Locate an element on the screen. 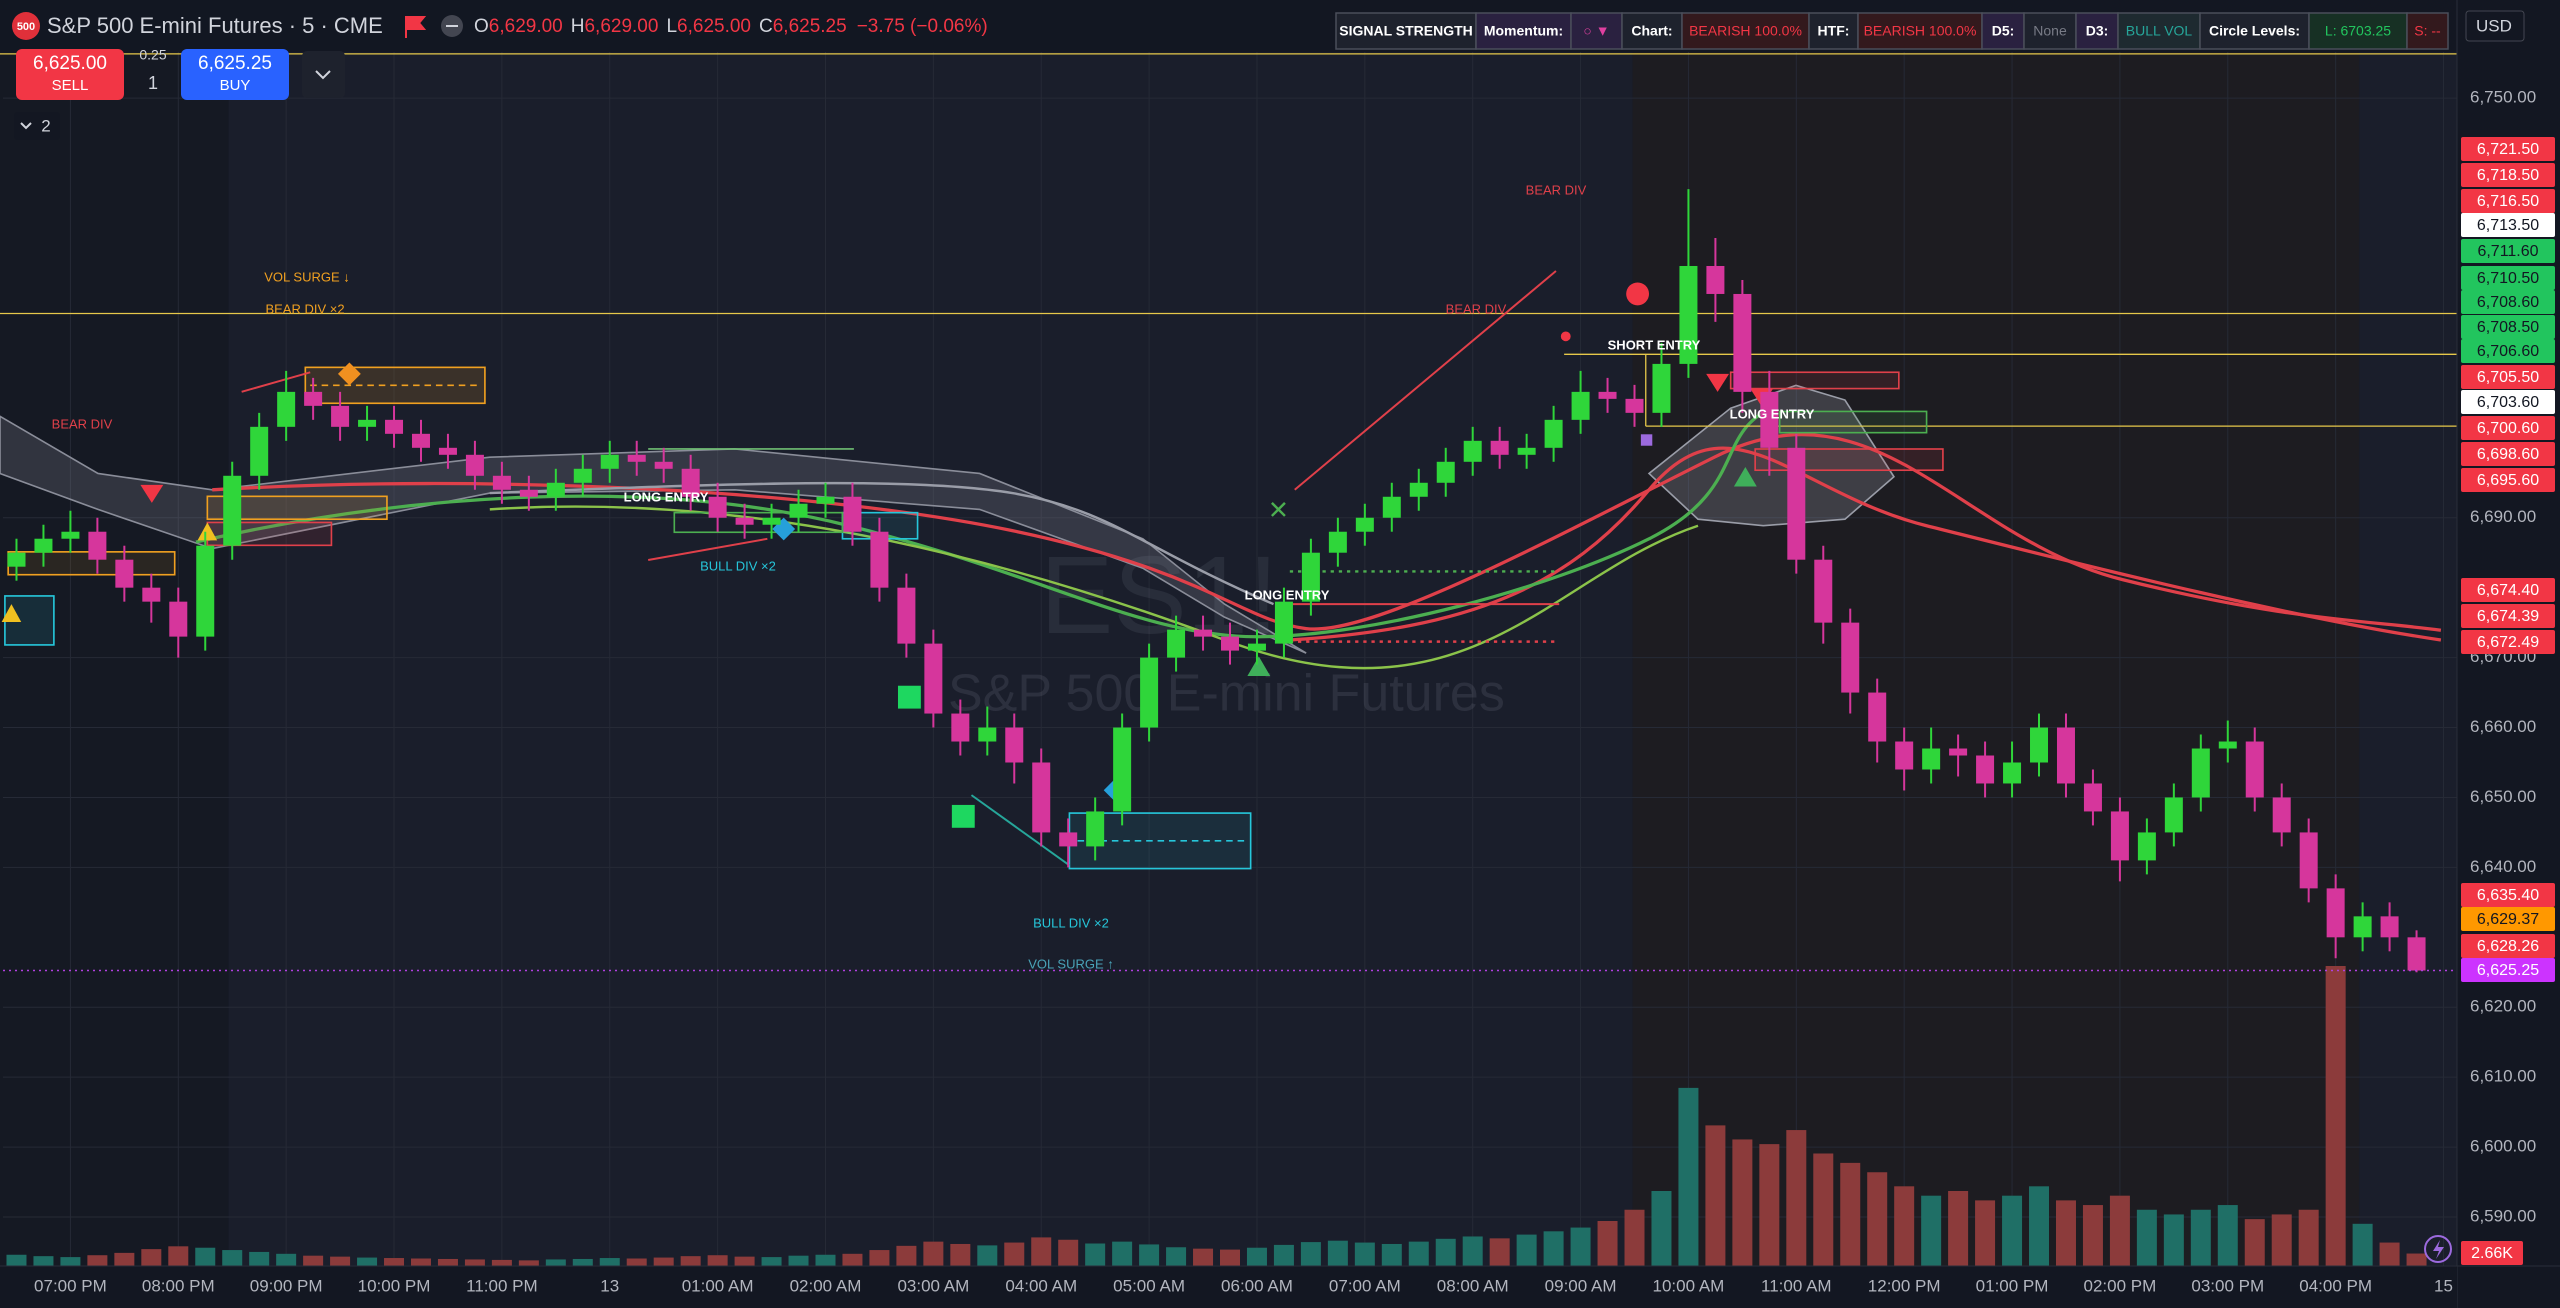  x-tick-label: 06:00 AM is located at coordinates (1257, 1285).